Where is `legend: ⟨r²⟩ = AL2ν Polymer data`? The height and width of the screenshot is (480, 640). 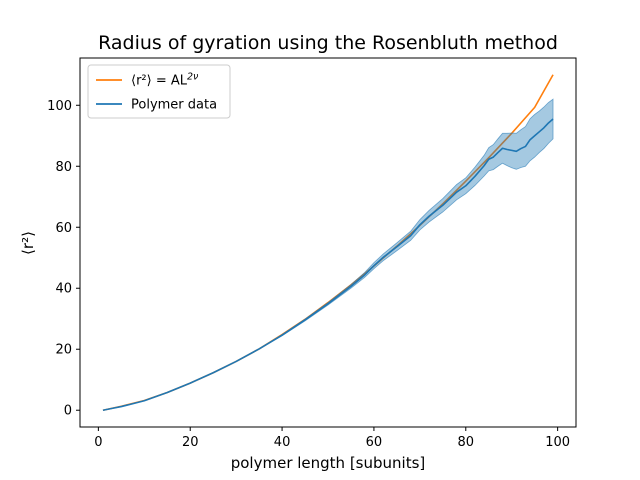 legend: ⟨r²⟩ = AL2ν Polymer data is located at coordinates (159, 91).